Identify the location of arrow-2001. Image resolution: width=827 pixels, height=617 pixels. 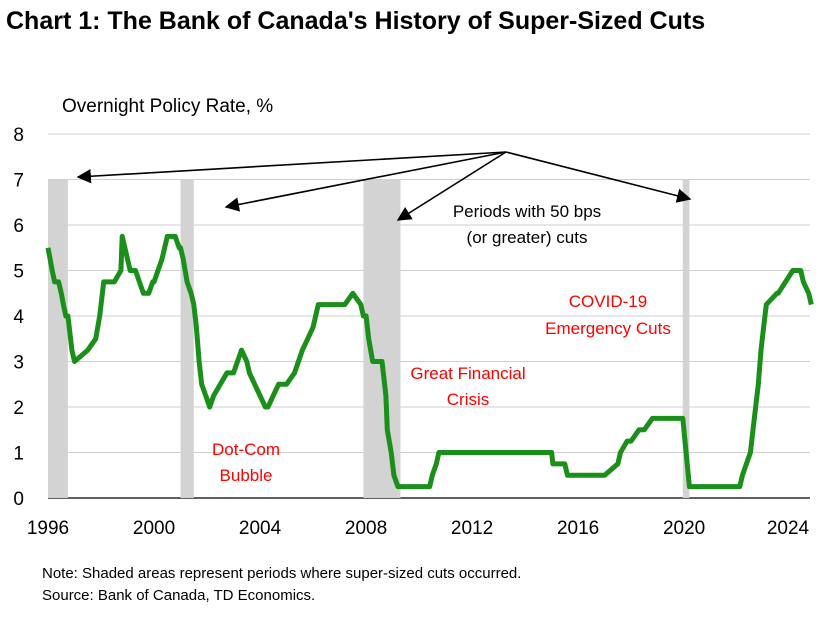
(365, 181).